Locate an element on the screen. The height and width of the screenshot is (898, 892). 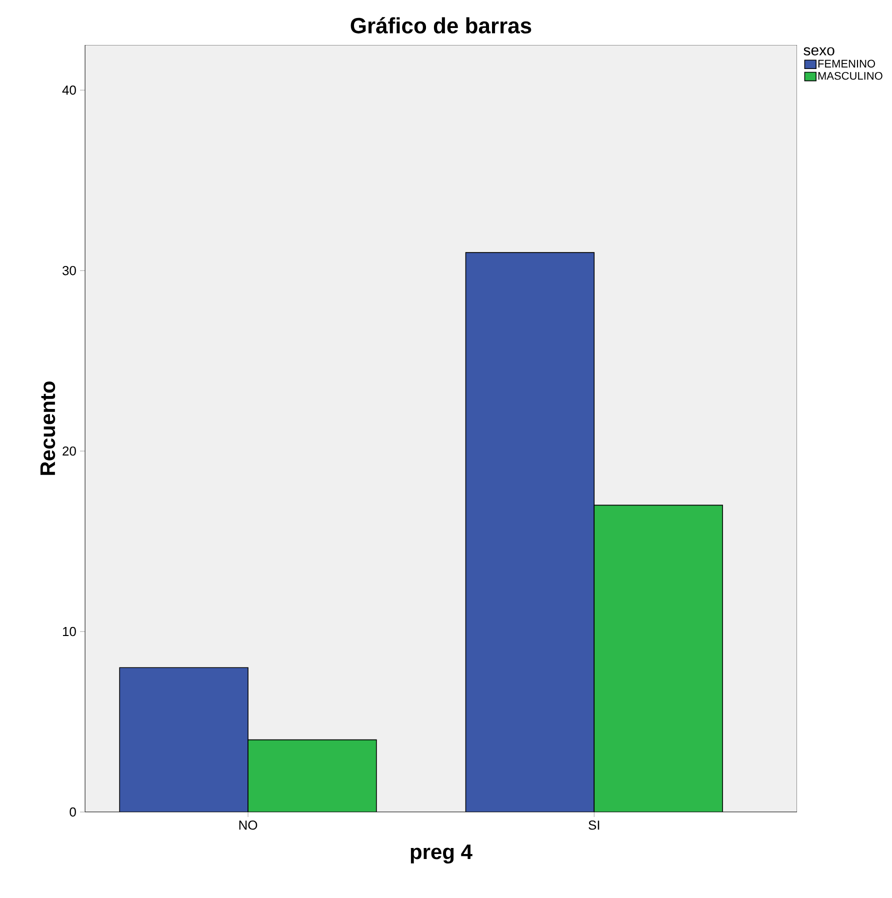
y-tick-label: 30 is located at coordinates (69, 271).